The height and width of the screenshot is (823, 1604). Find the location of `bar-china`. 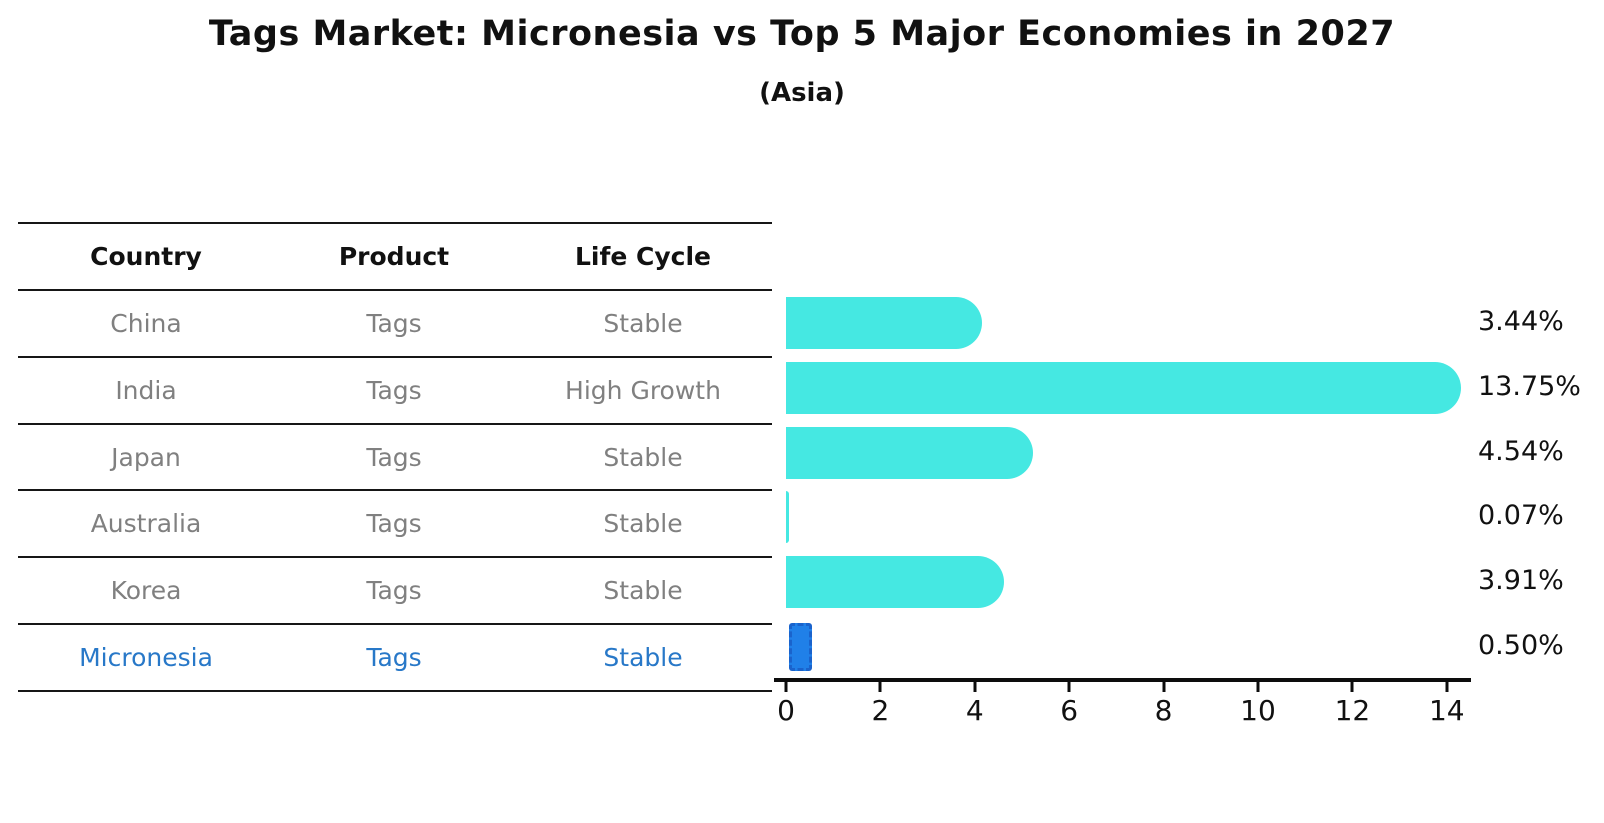

bar-china is located at coordinates (884, 323).